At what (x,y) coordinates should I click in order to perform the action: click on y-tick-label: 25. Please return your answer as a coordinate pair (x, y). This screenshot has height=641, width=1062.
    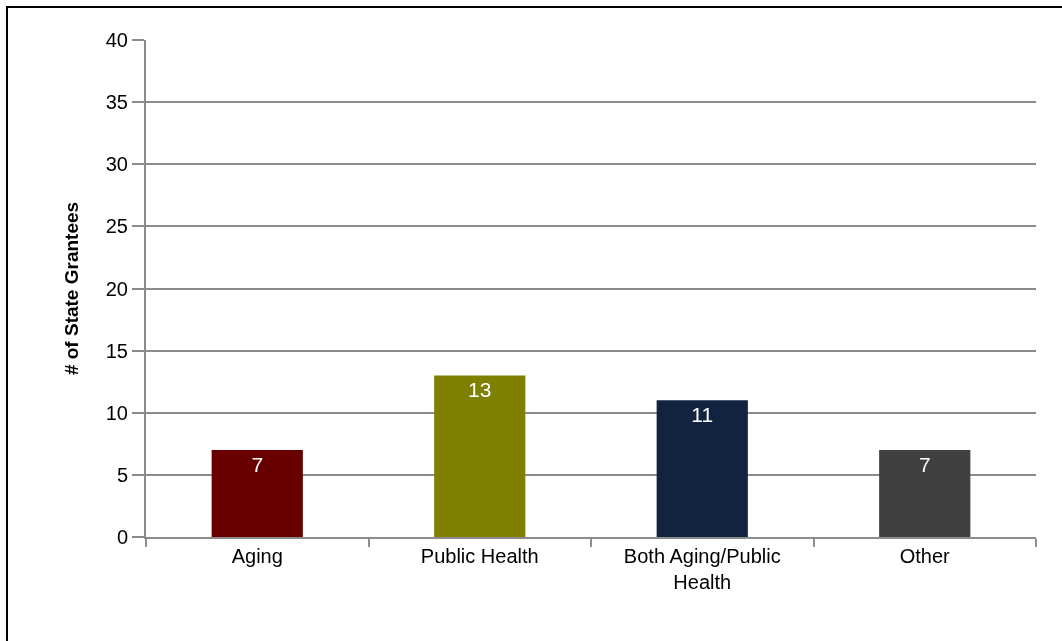
    Looking at the image, I should click on (116, 226).